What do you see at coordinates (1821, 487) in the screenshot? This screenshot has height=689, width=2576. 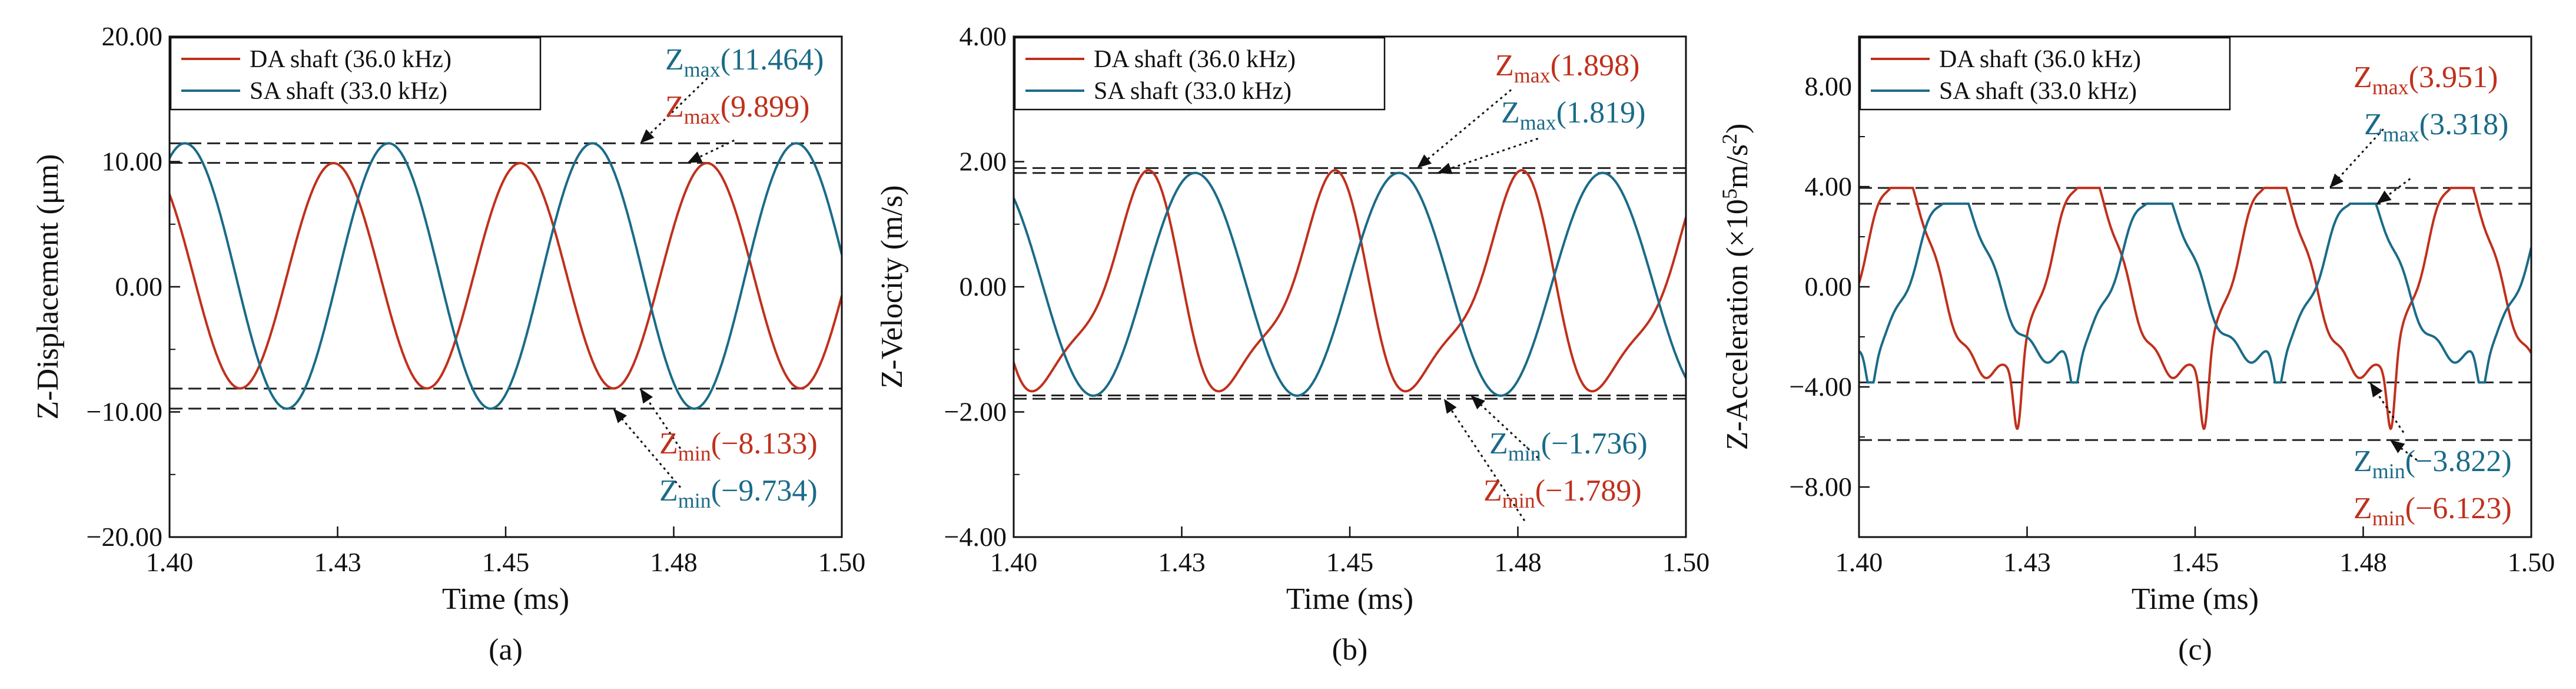 I see `y-tick-label: −8.00` at bounding box center [1821, 487].